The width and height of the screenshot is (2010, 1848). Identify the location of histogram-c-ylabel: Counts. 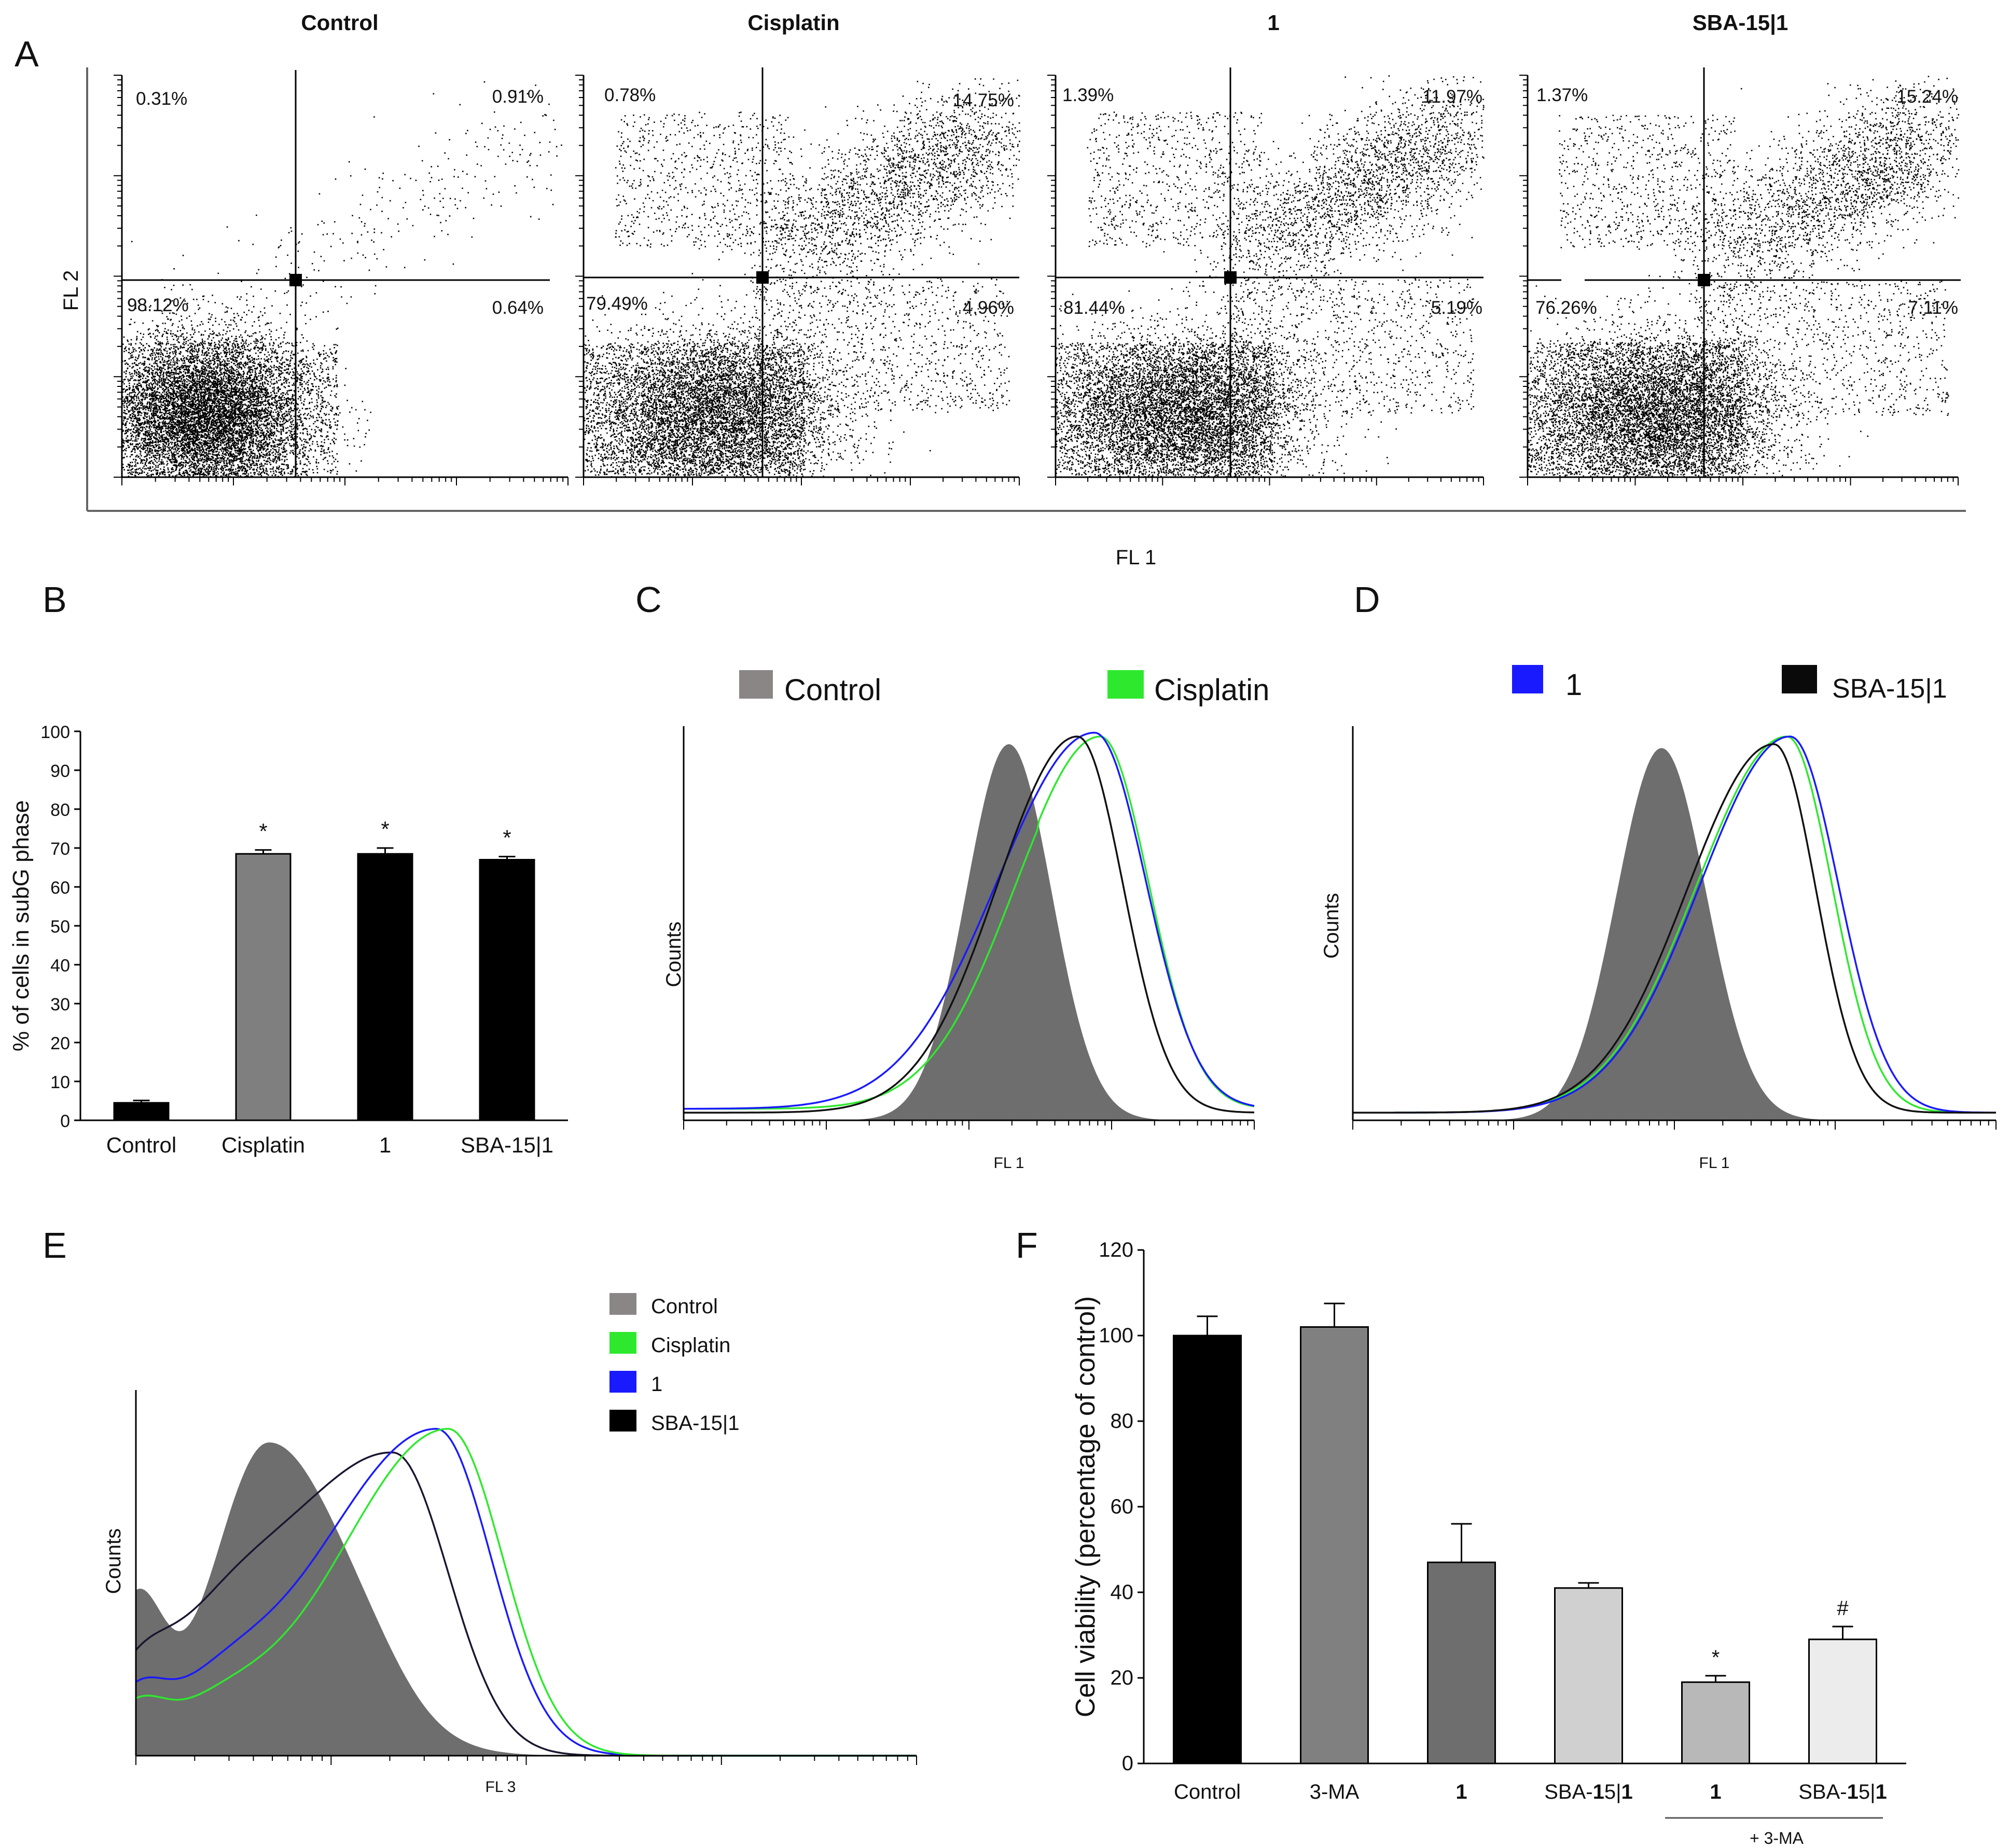
(673, 955).